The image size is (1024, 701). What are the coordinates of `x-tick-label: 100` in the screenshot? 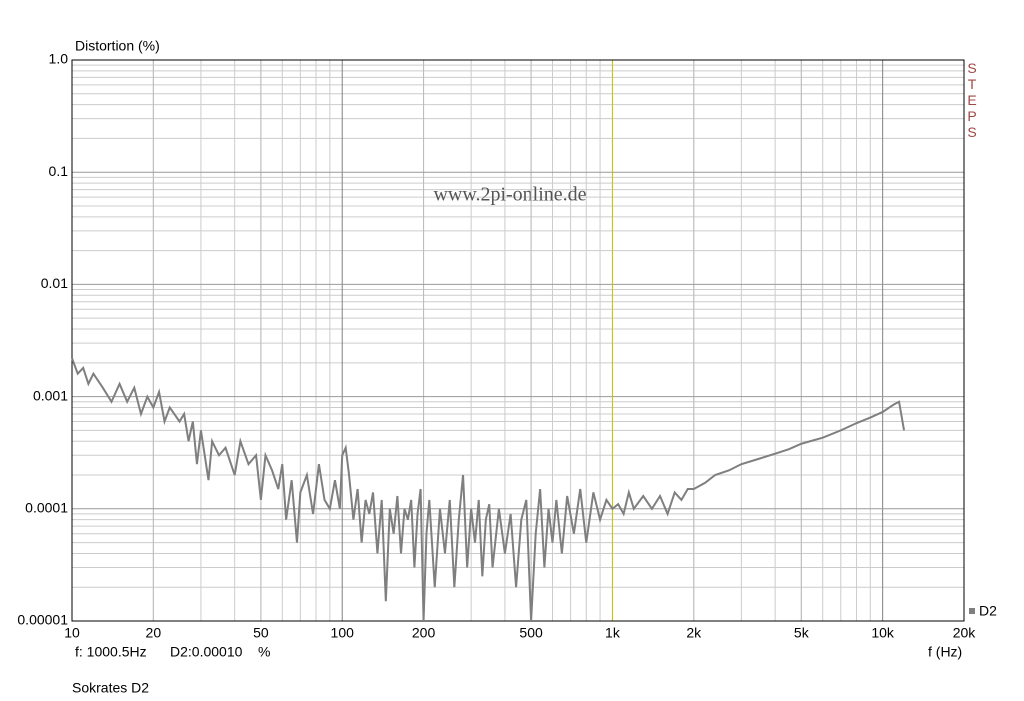 It's located at (343, 633).